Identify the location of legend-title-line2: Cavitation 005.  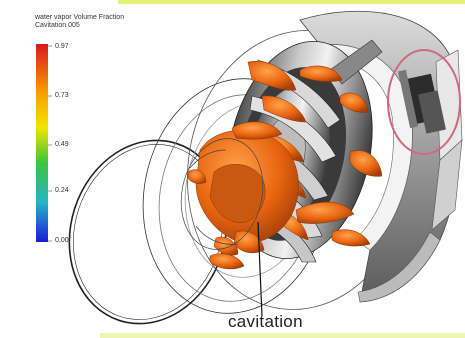
(57, 25).